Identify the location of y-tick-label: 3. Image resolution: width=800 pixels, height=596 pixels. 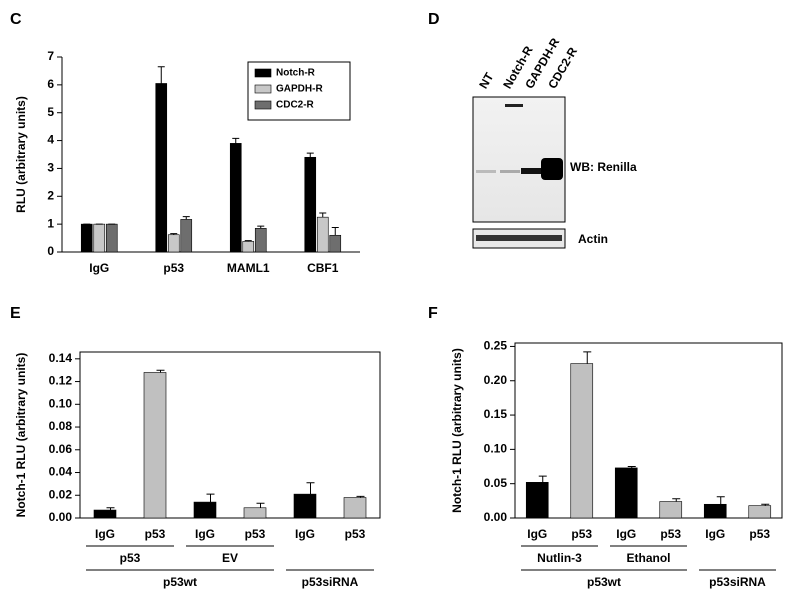
(50, 168).